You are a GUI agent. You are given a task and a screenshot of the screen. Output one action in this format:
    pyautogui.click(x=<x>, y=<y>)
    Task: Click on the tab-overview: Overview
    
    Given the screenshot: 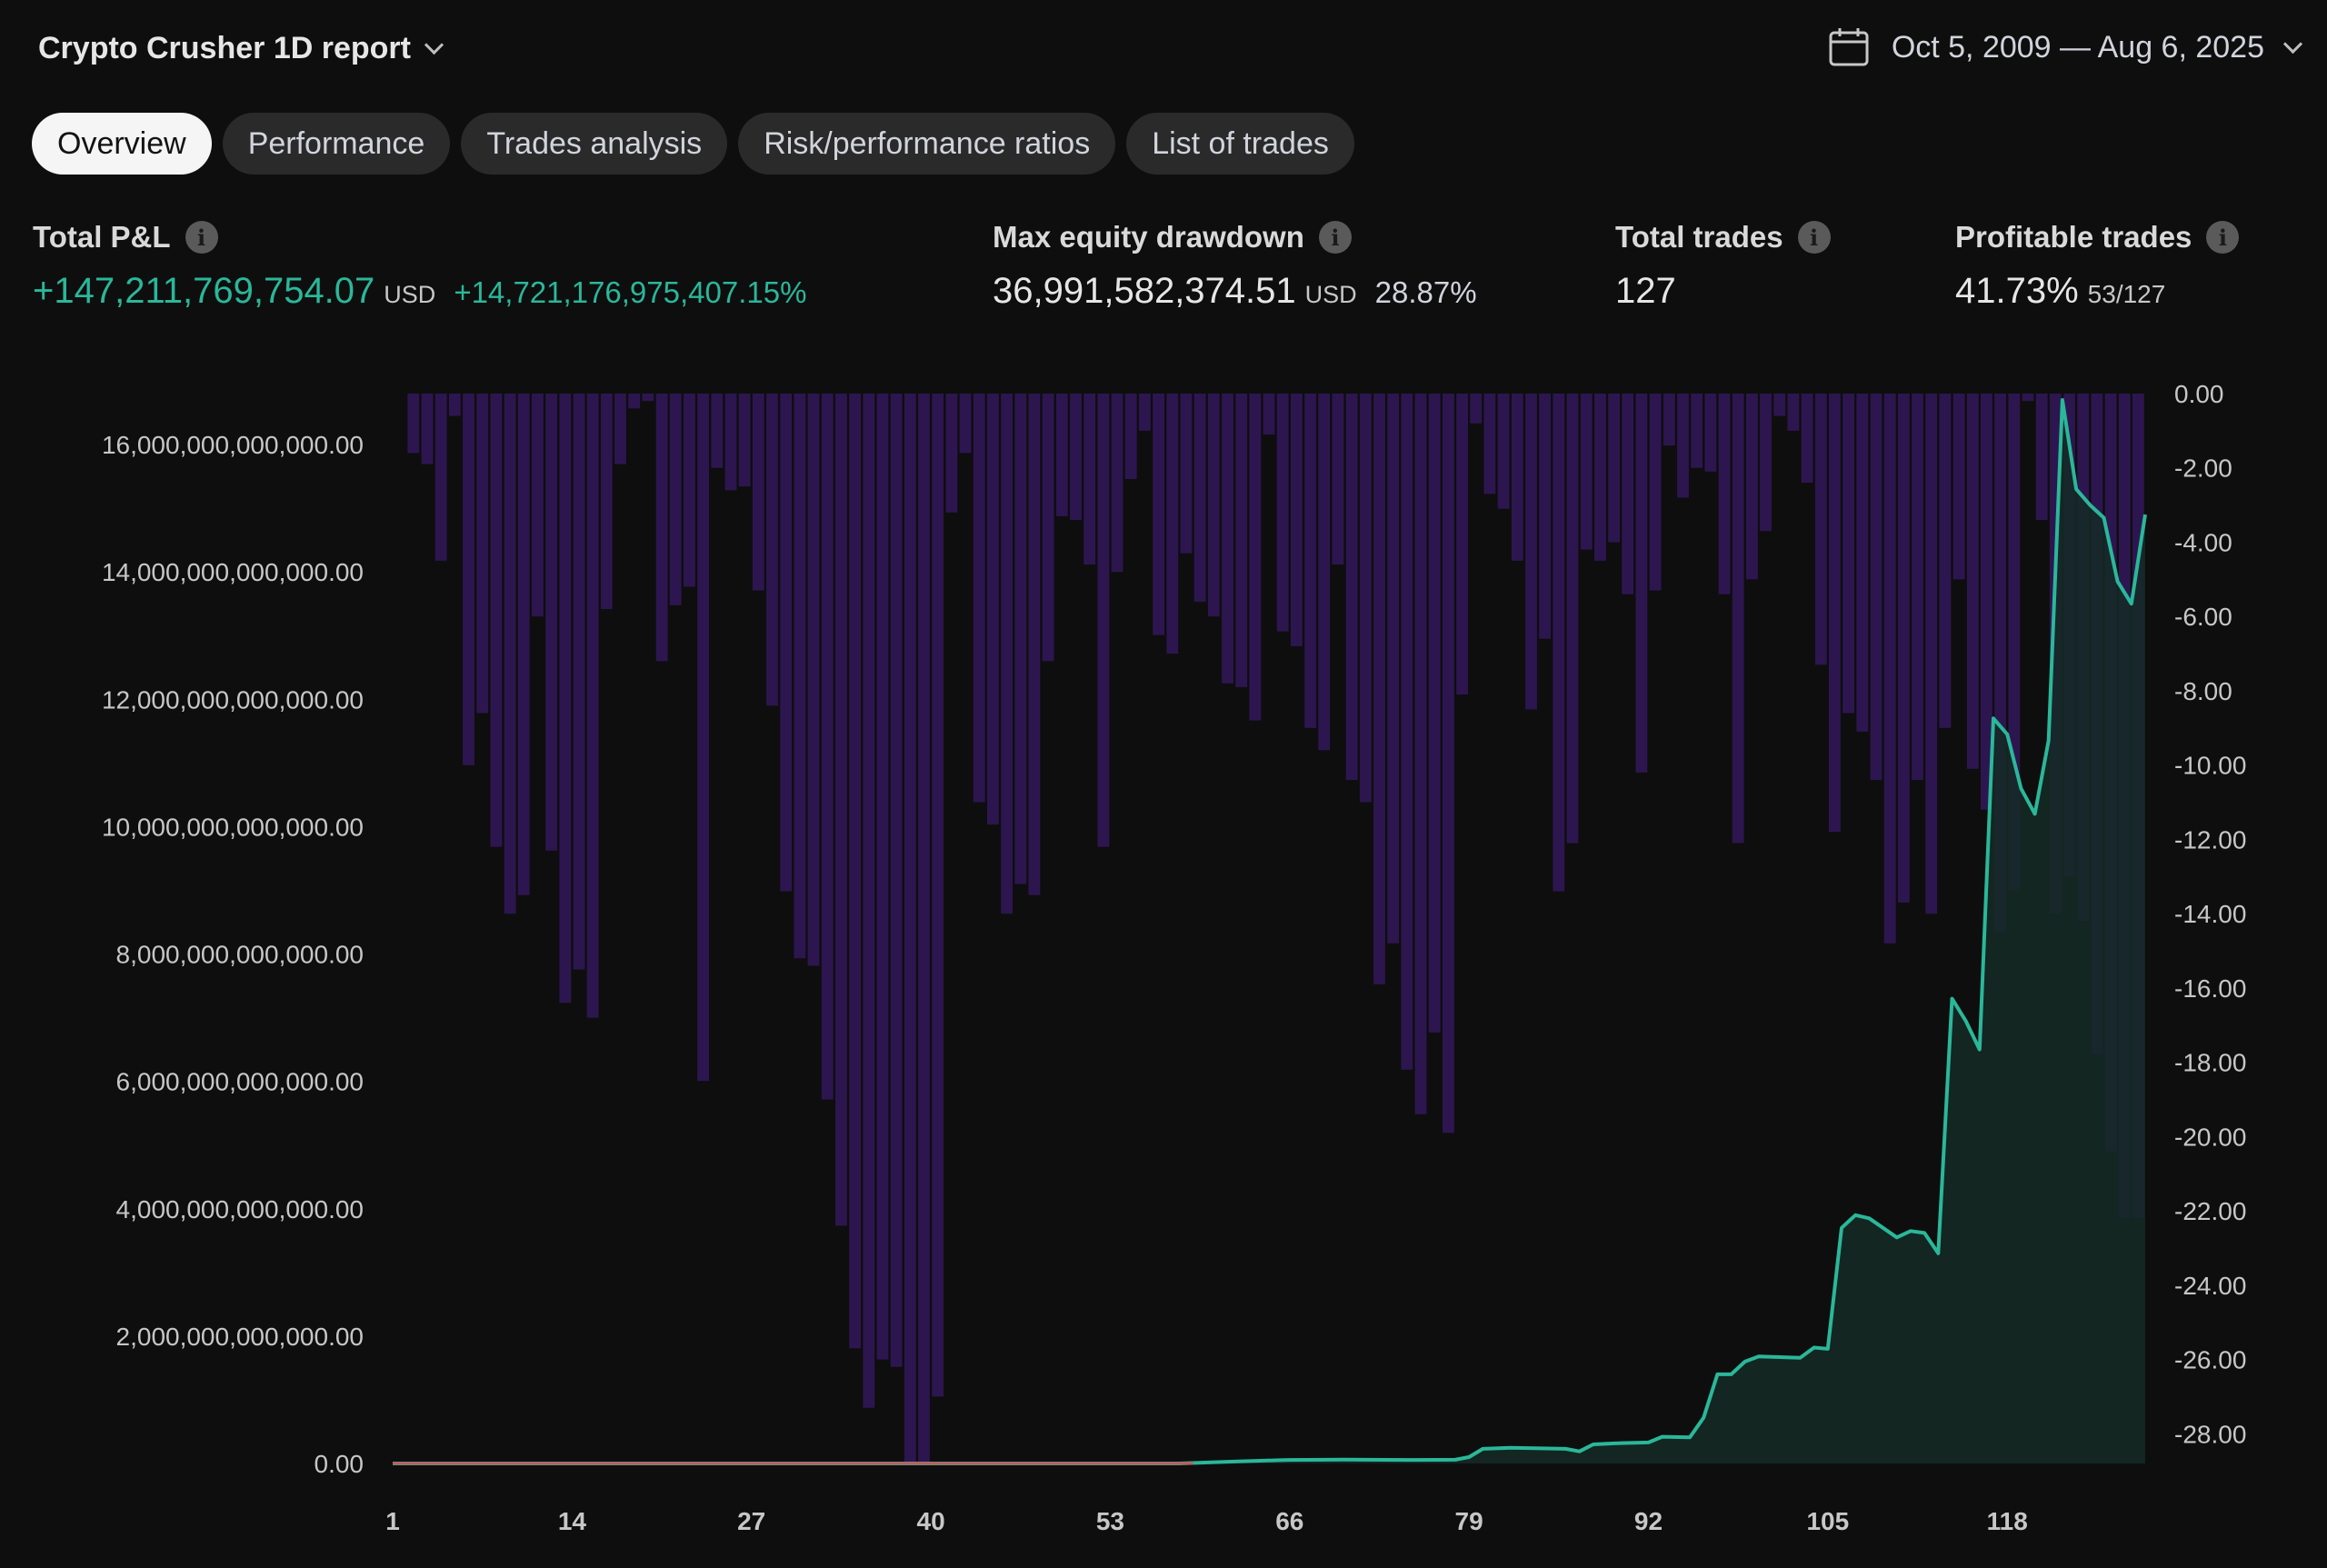 What is the action you would take?
    pyautogui.click(x=122, y=144)
    